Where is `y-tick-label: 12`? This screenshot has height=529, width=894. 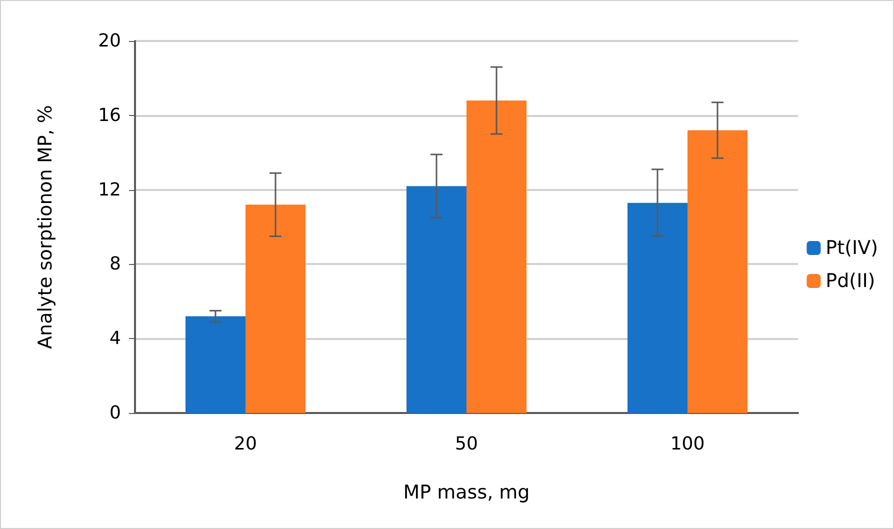 y-tick-label: 12 is located at coordinates (109, 189).